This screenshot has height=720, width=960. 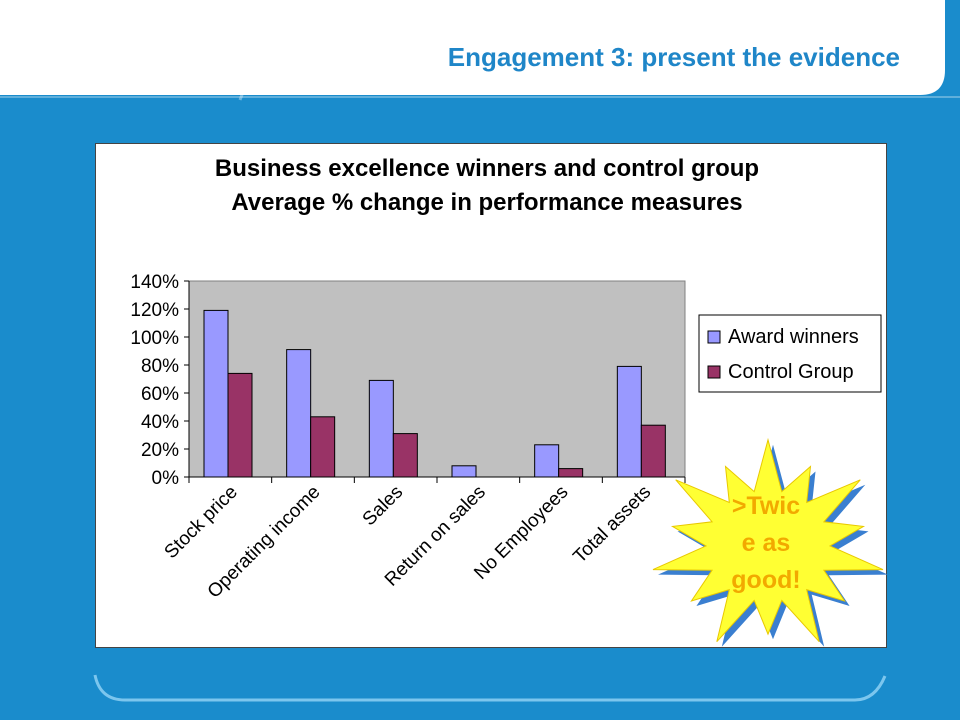 I want to click on legend-swatch-award-winners, so click(x=714, y=337).